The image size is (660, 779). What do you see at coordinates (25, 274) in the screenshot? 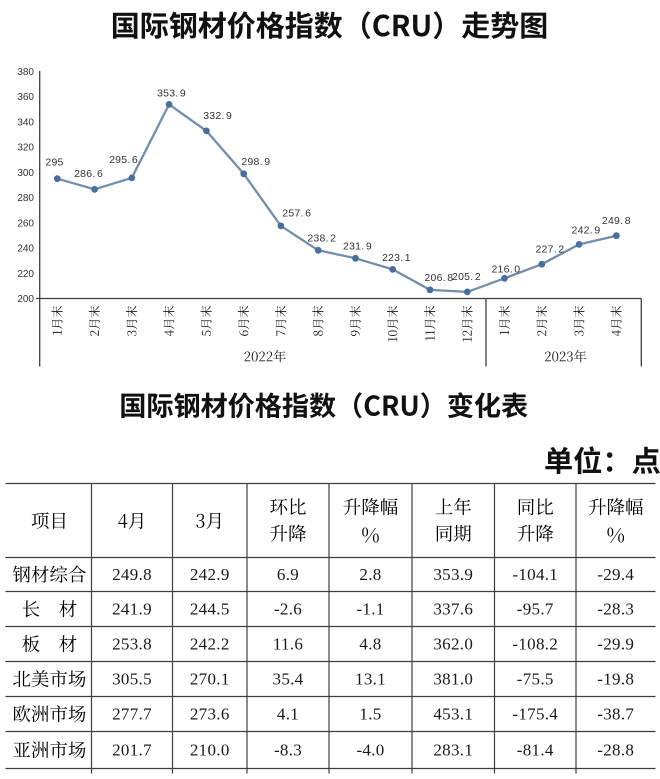
I see `svg-text: 220` at bounding box center [25, 274].